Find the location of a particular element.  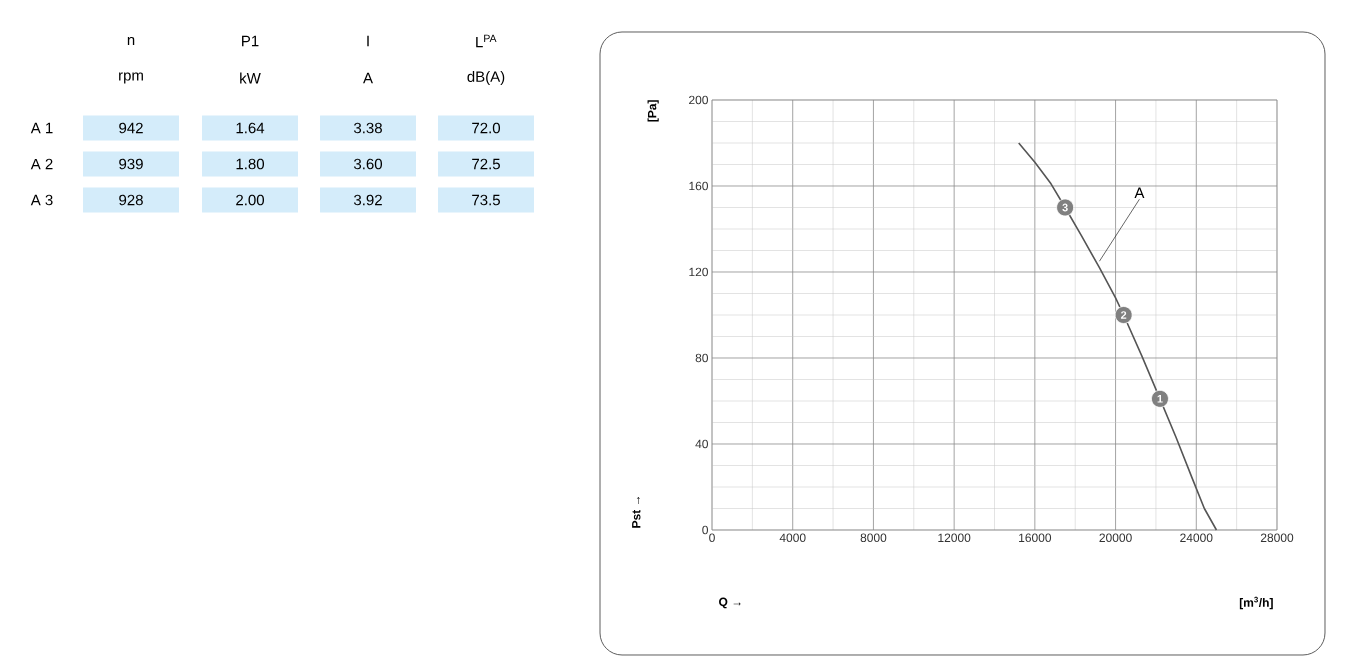

x-tick-label: 4000 is located at coordinates (792, 538).